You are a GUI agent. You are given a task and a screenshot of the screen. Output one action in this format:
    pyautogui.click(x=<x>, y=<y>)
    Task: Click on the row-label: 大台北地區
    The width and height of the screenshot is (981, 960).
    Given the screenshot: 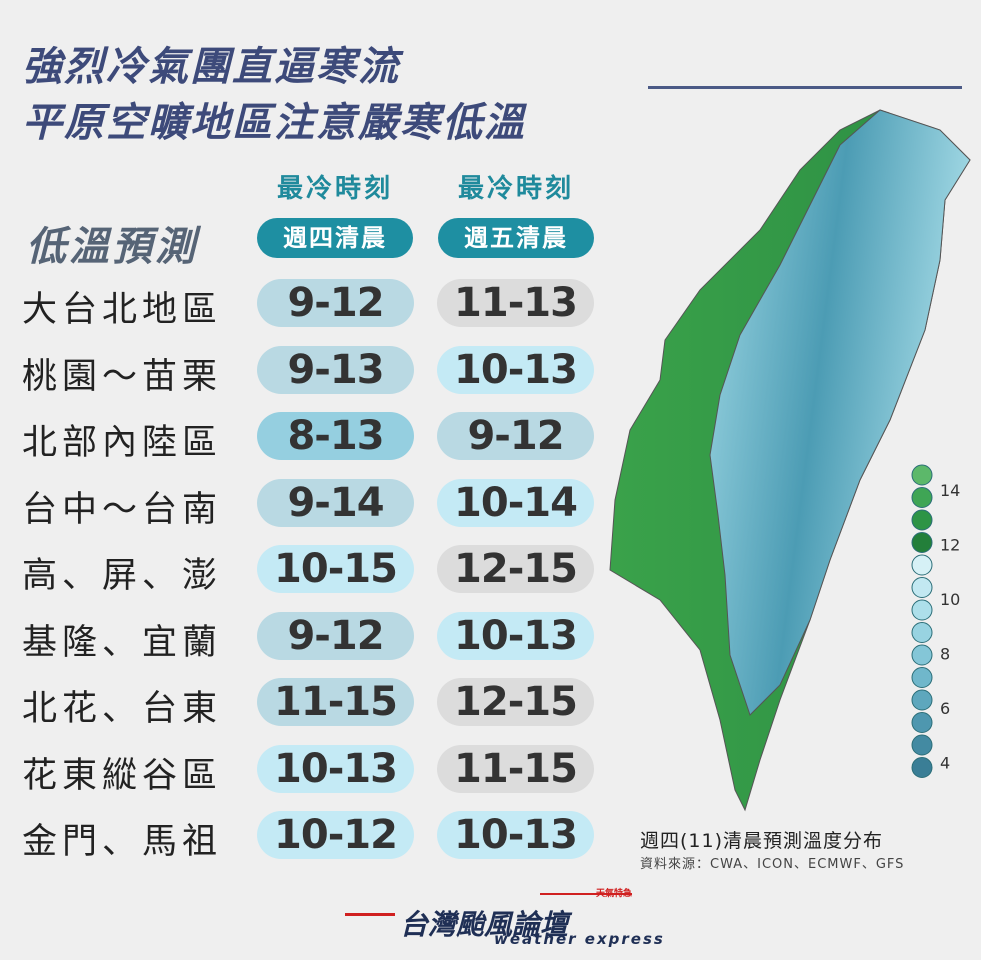 What is the action you would take?
    pyautogui.click(x=122, y=310)
    